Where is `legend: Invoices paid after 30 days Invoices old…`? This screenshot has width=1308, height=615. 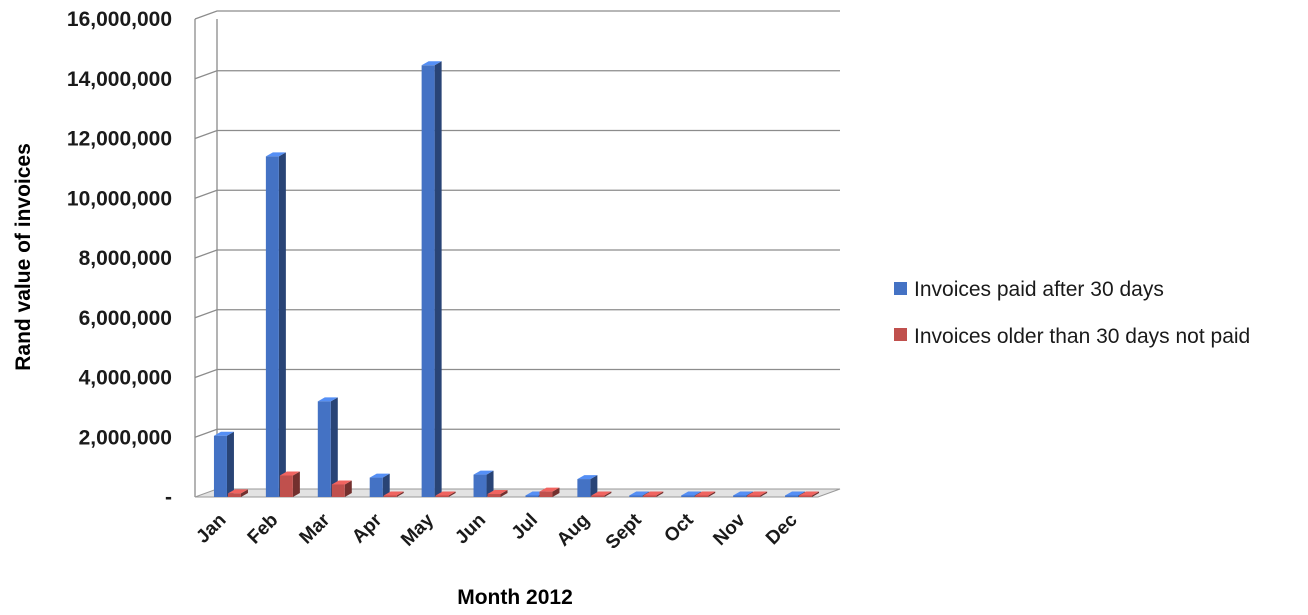
legend: Invoices paid after 30 days Invoices old… is located at coordinates (1072, 313).